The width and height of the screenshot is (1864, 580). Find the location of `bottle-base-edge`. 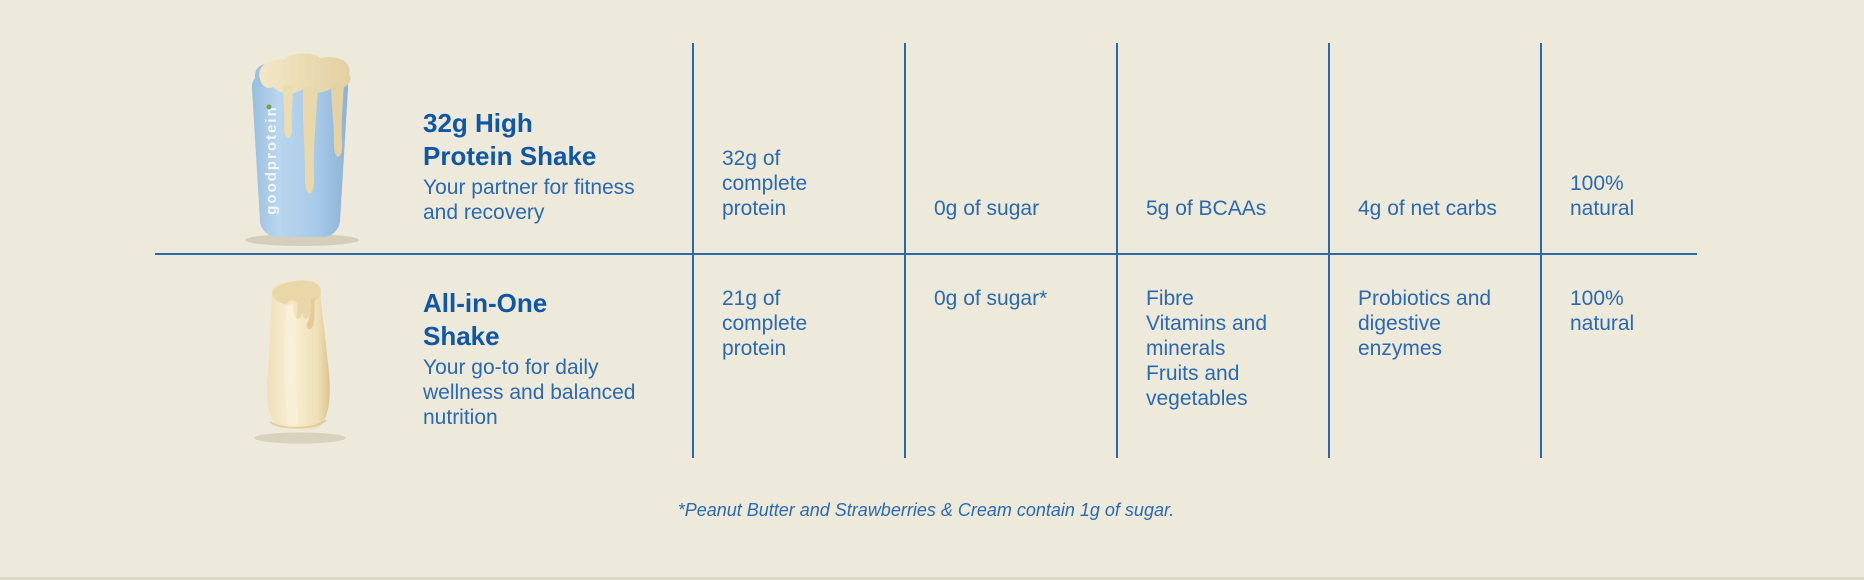

bottle-base-edge is located at coordinates (298, 424).